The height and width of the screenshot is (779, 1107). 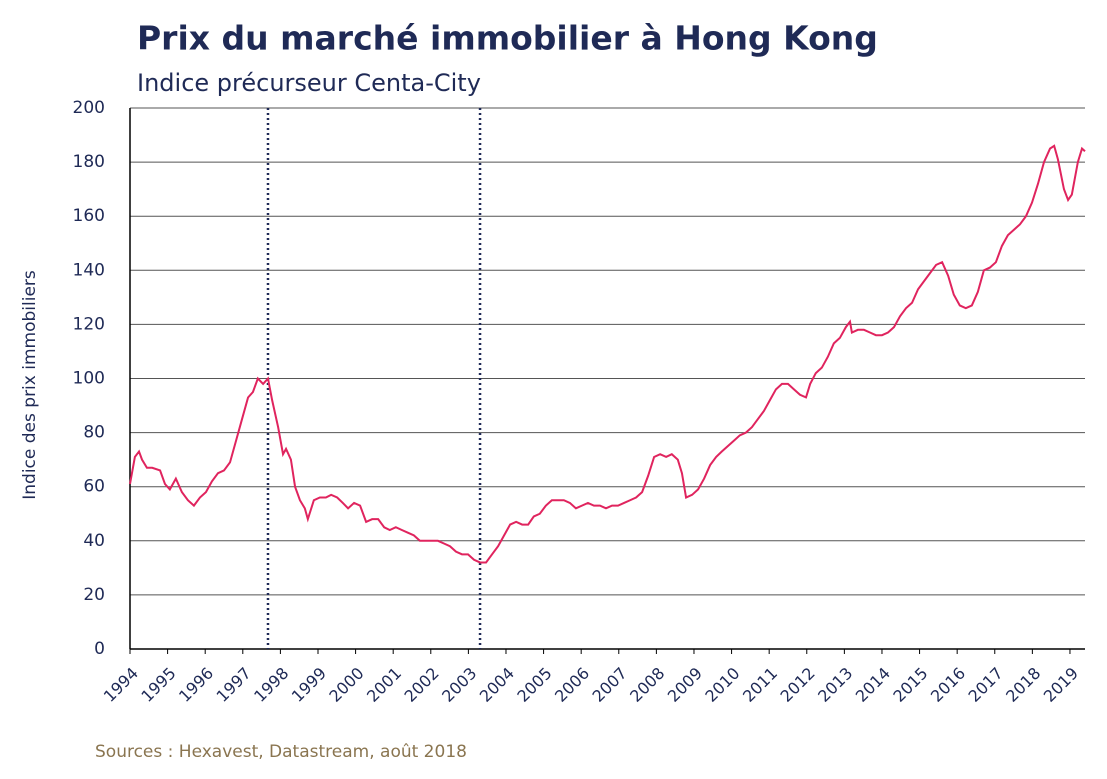 I want to click on y-tick-label: 180, so click(x=89, y=162).